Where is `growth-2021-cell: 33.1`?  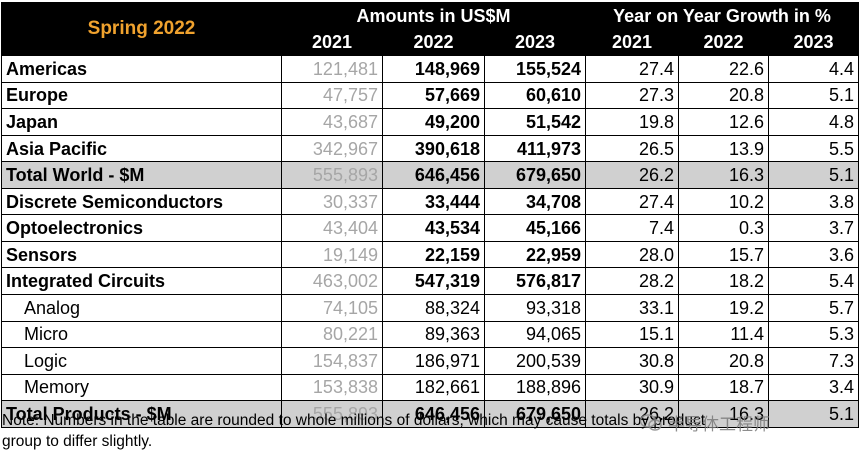 growth-2021-cell: 33.1 is located at coordinates (632, 308).